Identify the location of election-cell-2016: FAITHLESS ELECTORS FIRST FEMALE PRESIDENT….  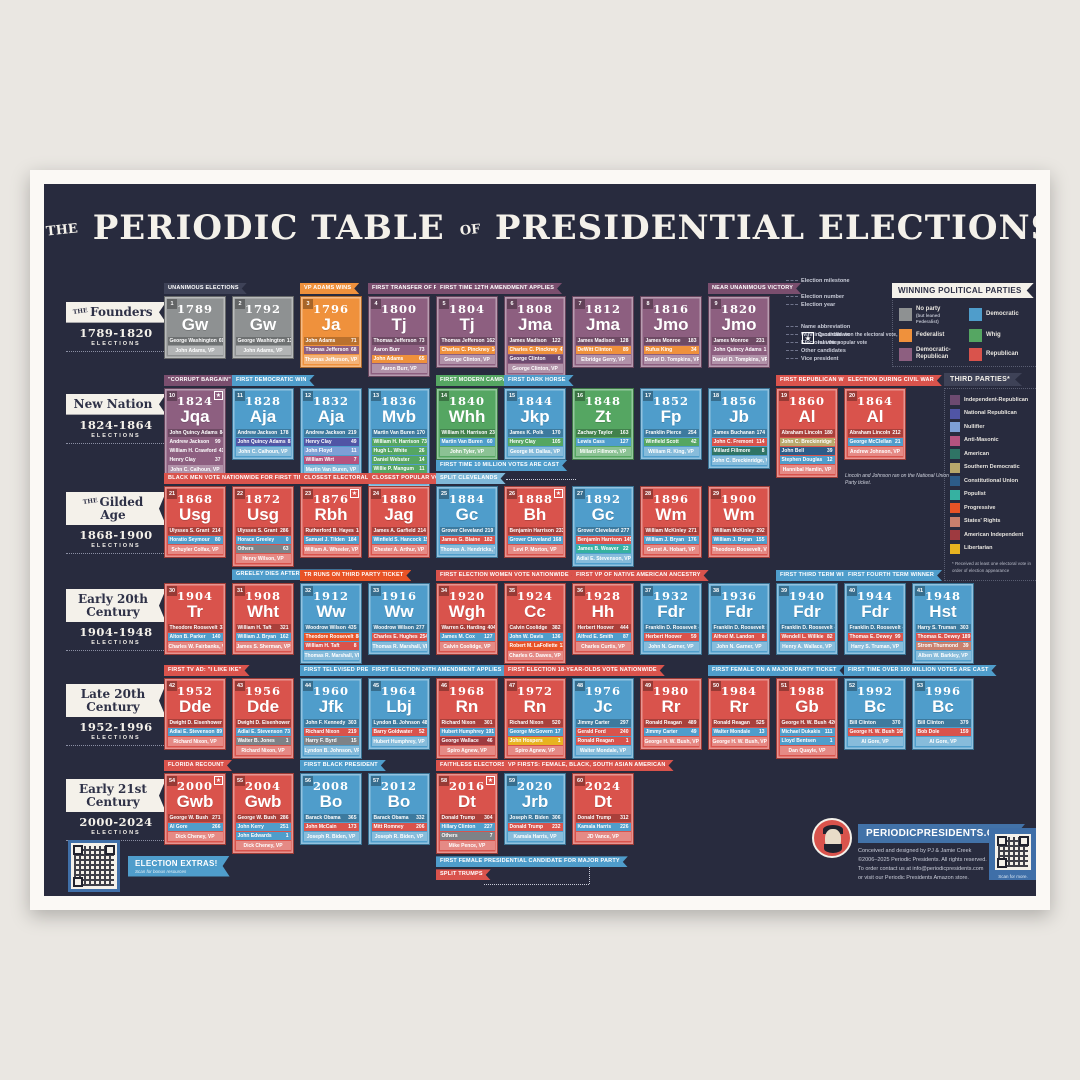
(467, 813).